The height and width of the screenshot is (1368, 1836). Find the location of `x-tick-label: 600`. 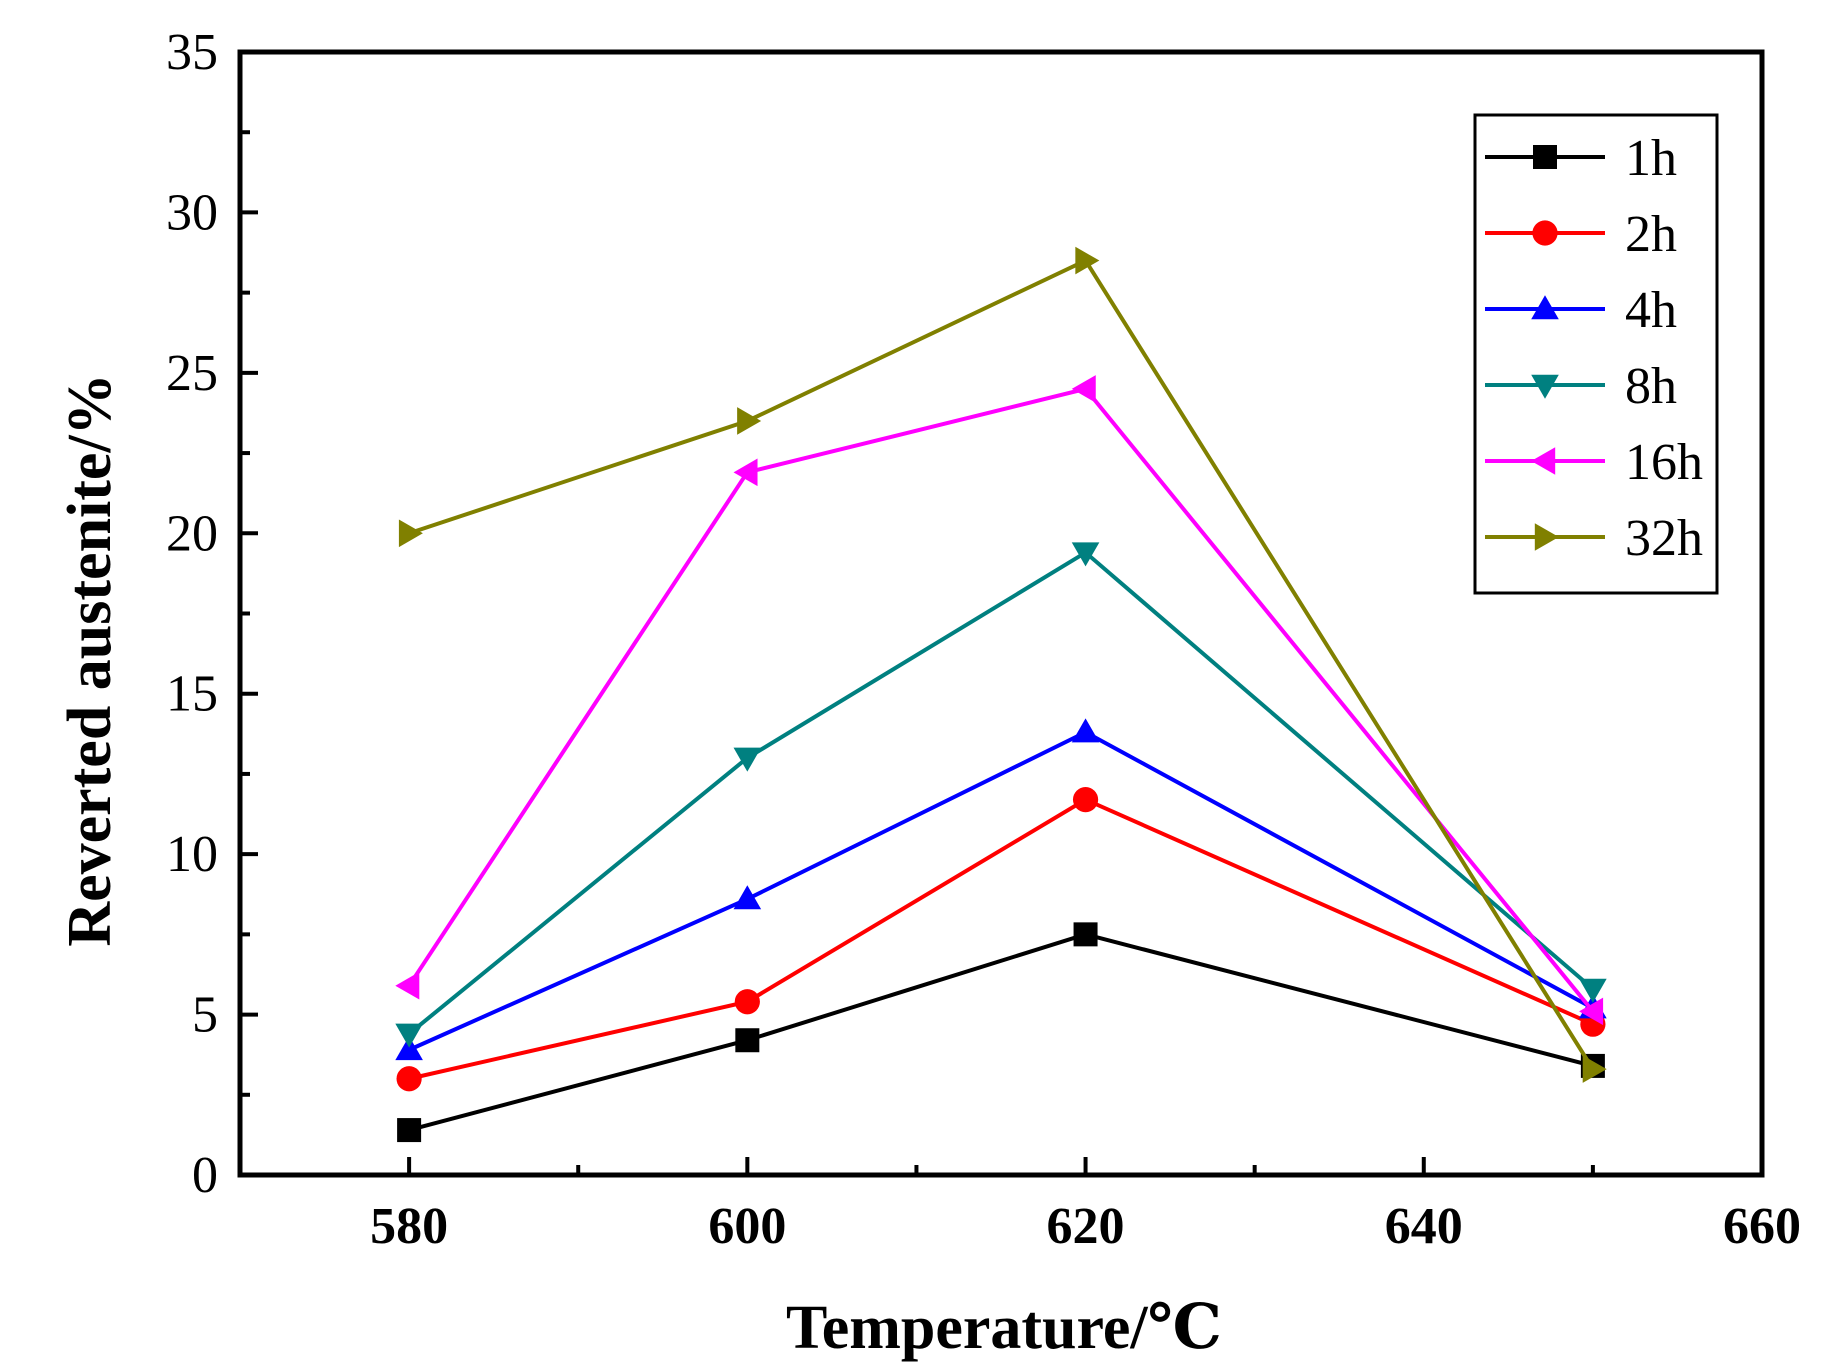

x-tick-label: 600 is located at coordinates (747, 1226).